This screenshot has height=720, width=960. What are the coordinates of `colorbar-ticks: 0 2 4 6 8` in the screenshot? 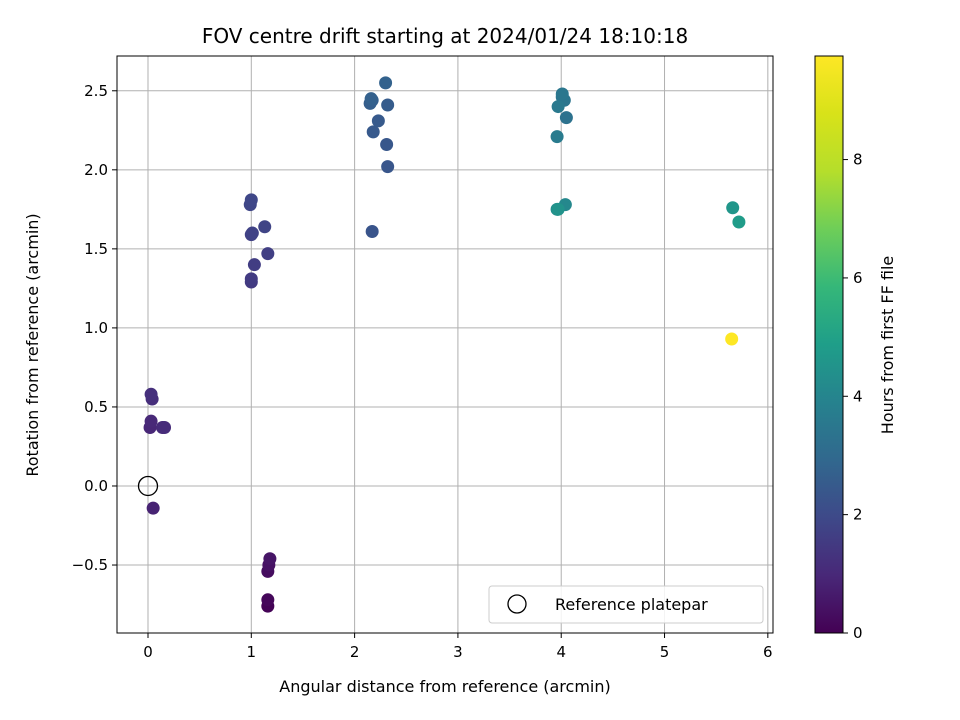 It's located at (853, 396).